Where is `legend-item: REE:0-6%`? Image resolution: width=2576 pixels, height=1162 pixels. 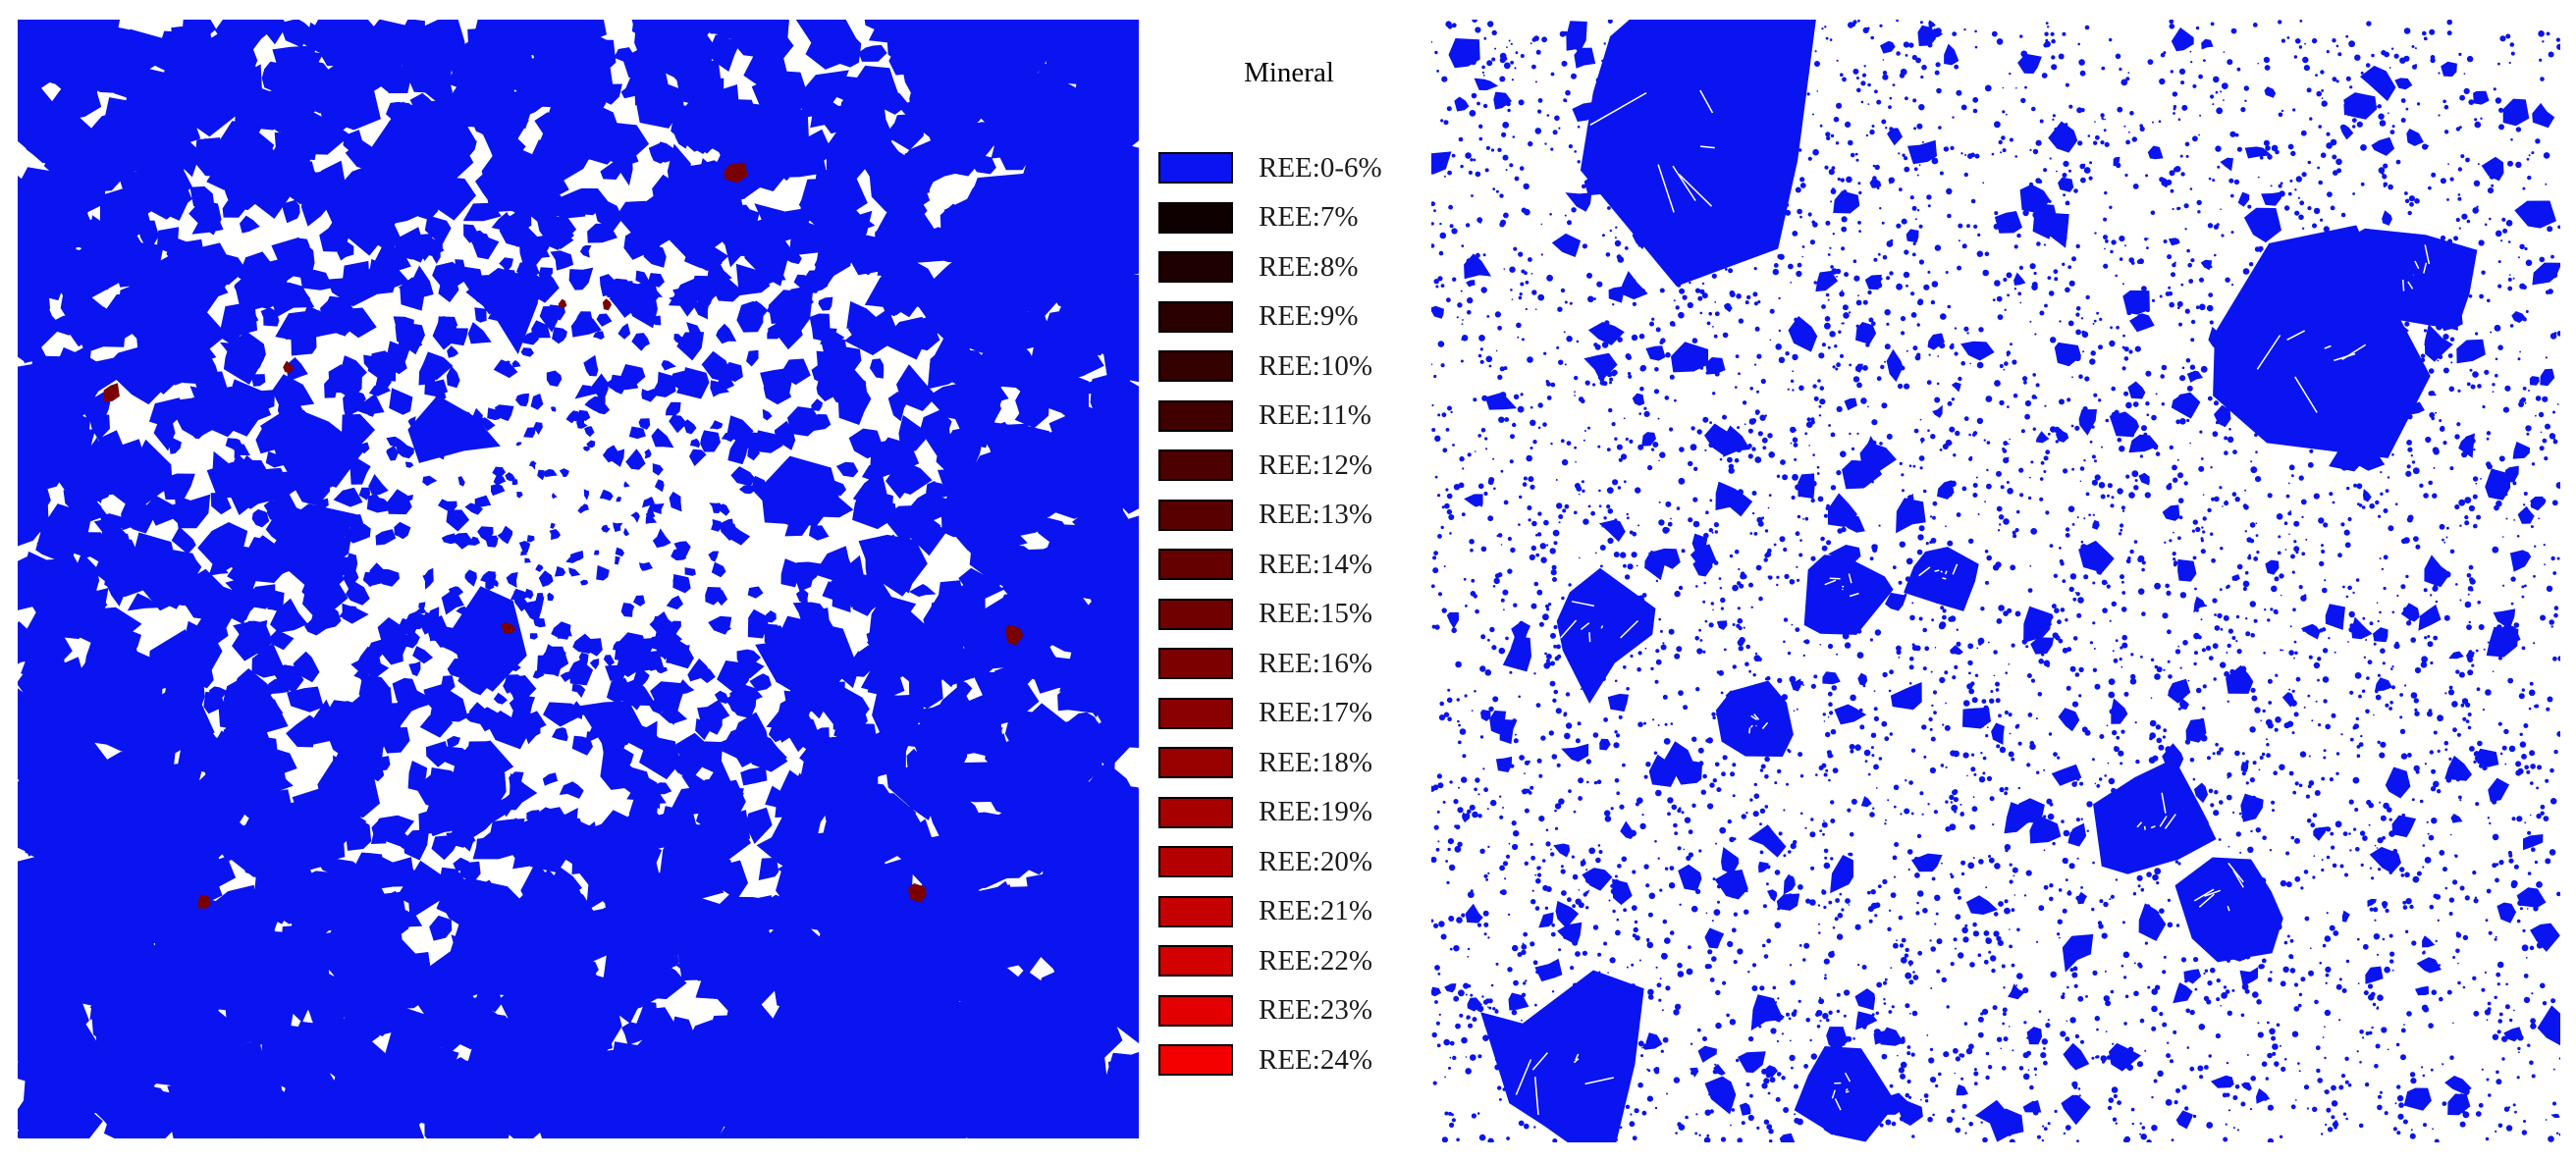 legend-item: REE:0-6% is located at coordinates (1270, 168).